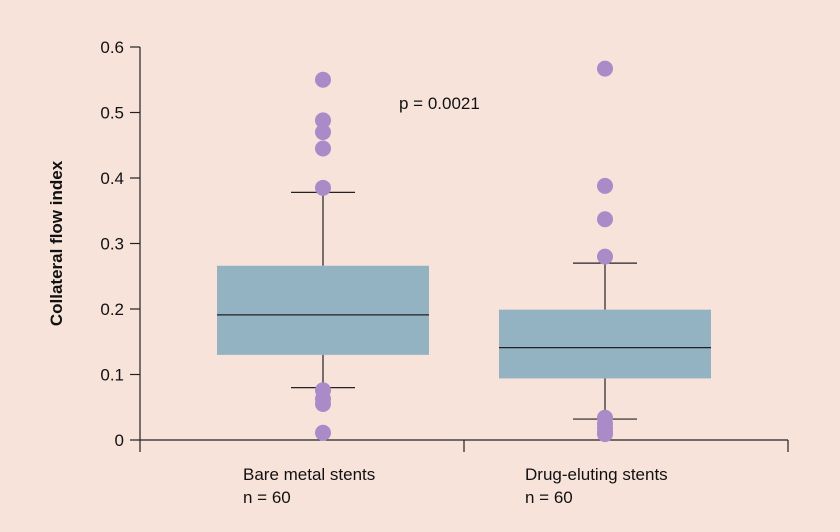 The image size is (840, 532). I want to click on category-label: Drug-eluting stents, so click(596, 474).